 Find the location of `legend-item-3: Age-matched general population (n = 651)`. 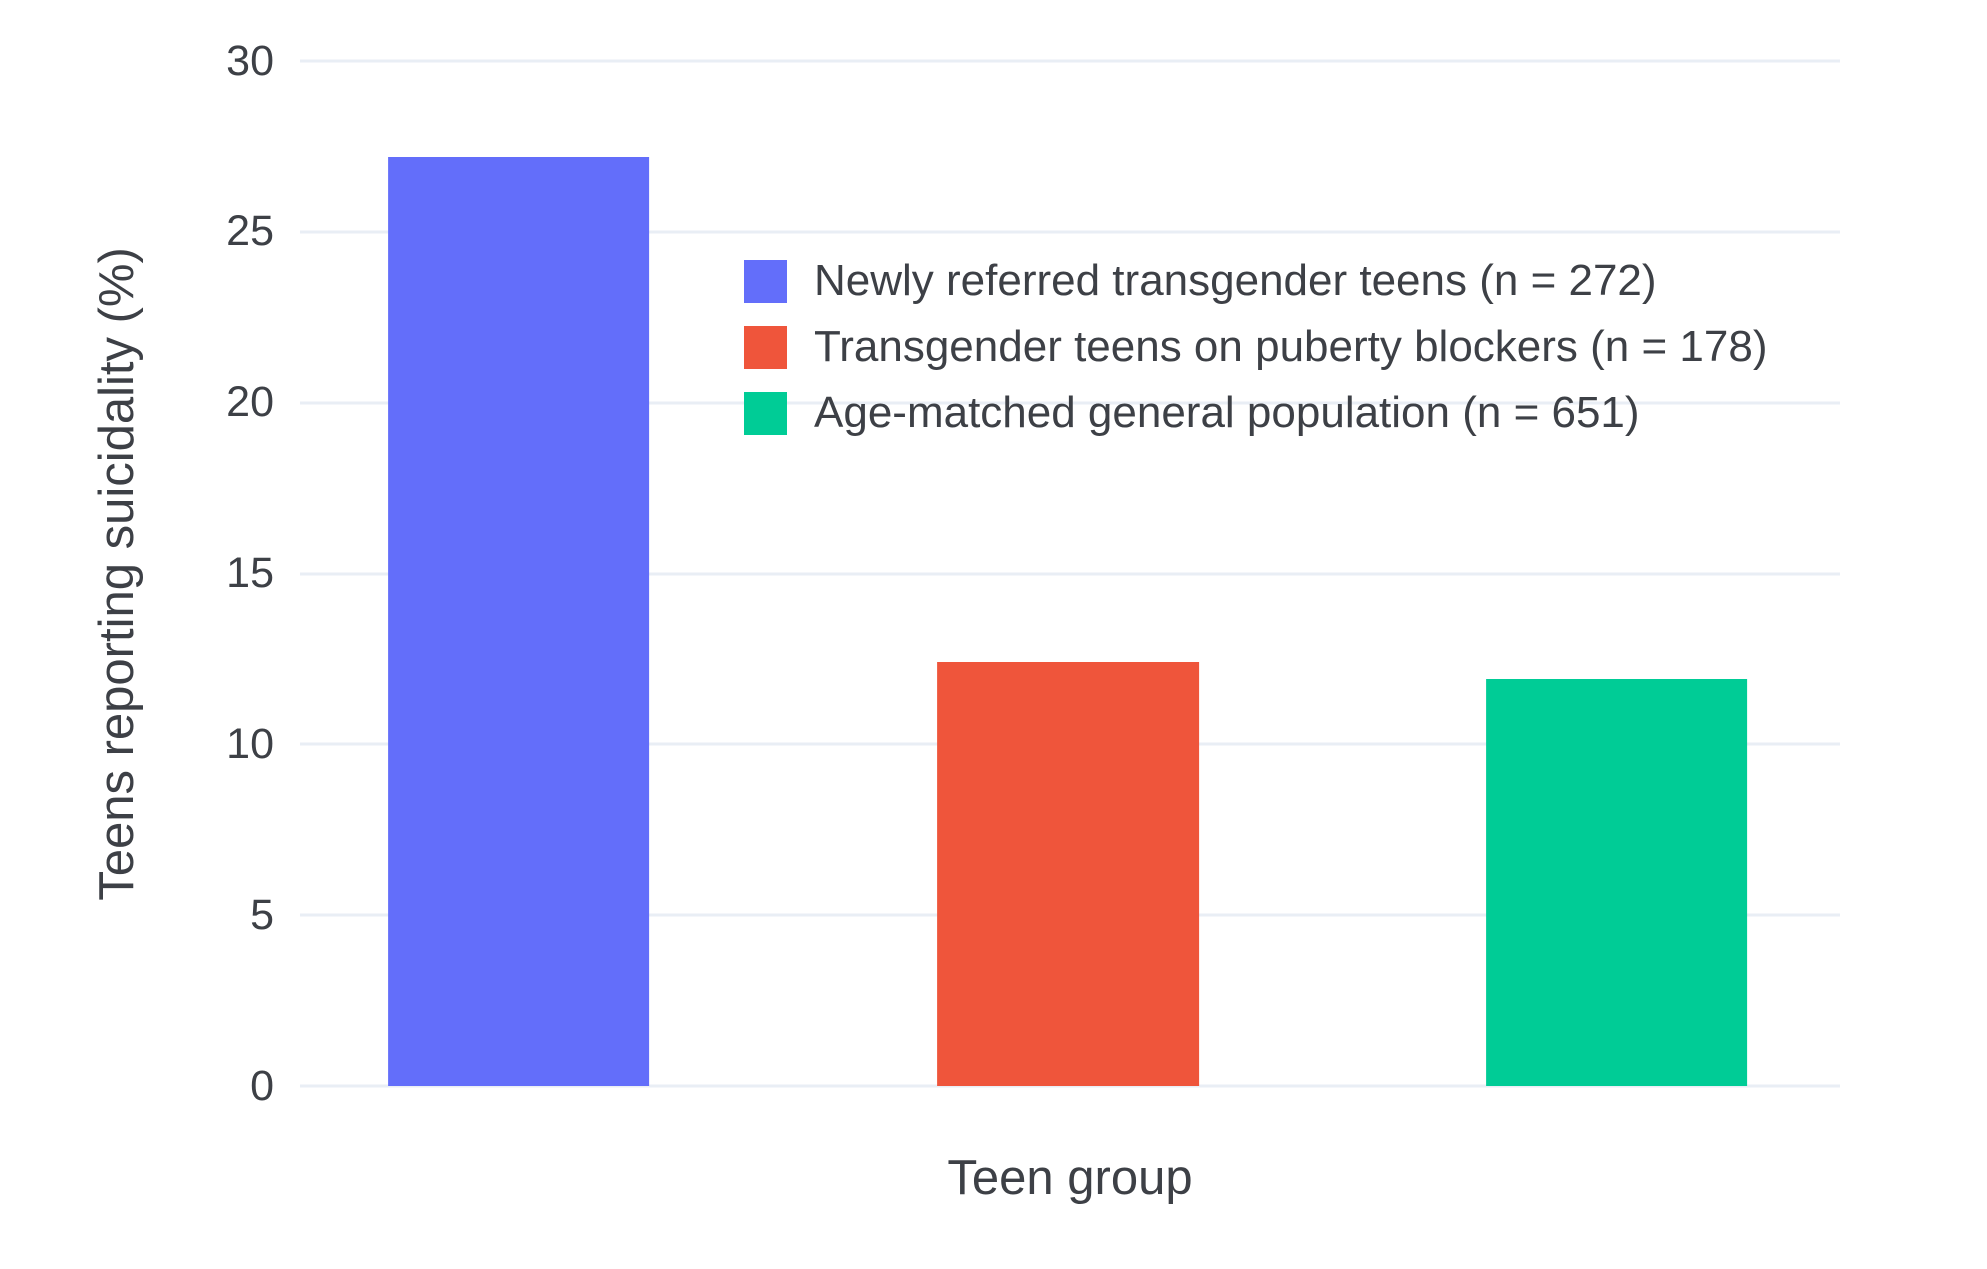

legend-item-3: Age-matched general population (n = 651) is located at coordinates (1255, 413).